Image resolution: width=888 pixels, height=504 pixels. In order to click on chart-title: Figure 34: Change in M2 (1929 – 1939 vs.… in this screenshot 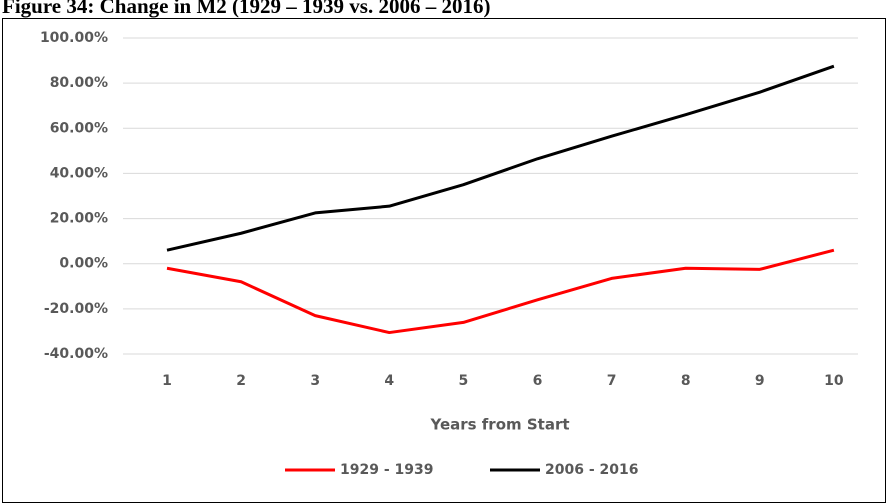, I will do `click(246, 9)`.